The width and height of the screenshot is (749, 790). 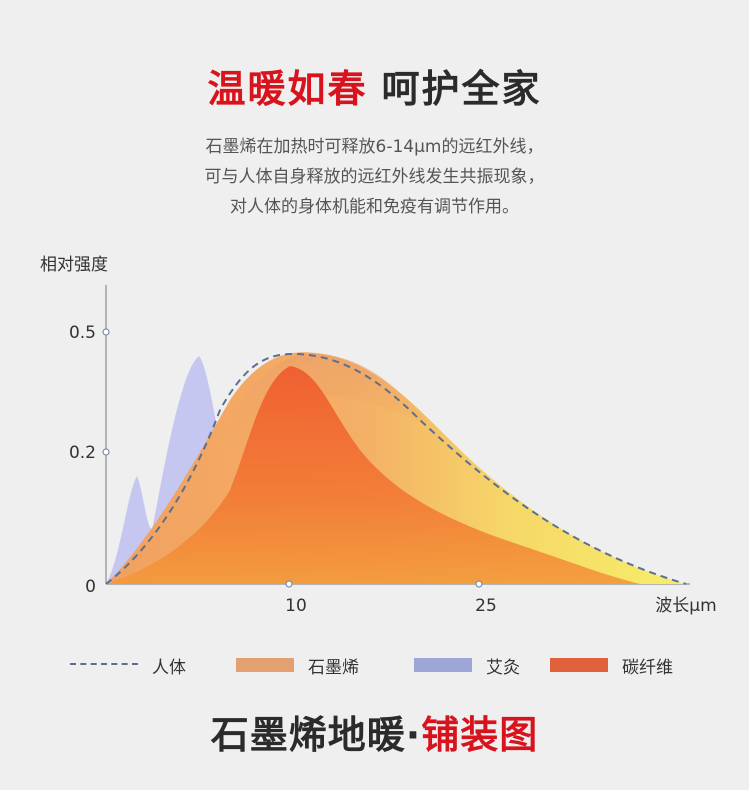 What do you see at coordinates (106, 332) in the screenshot?
I see `y-tick-marker-0.5` at bounding box center [106, 332].